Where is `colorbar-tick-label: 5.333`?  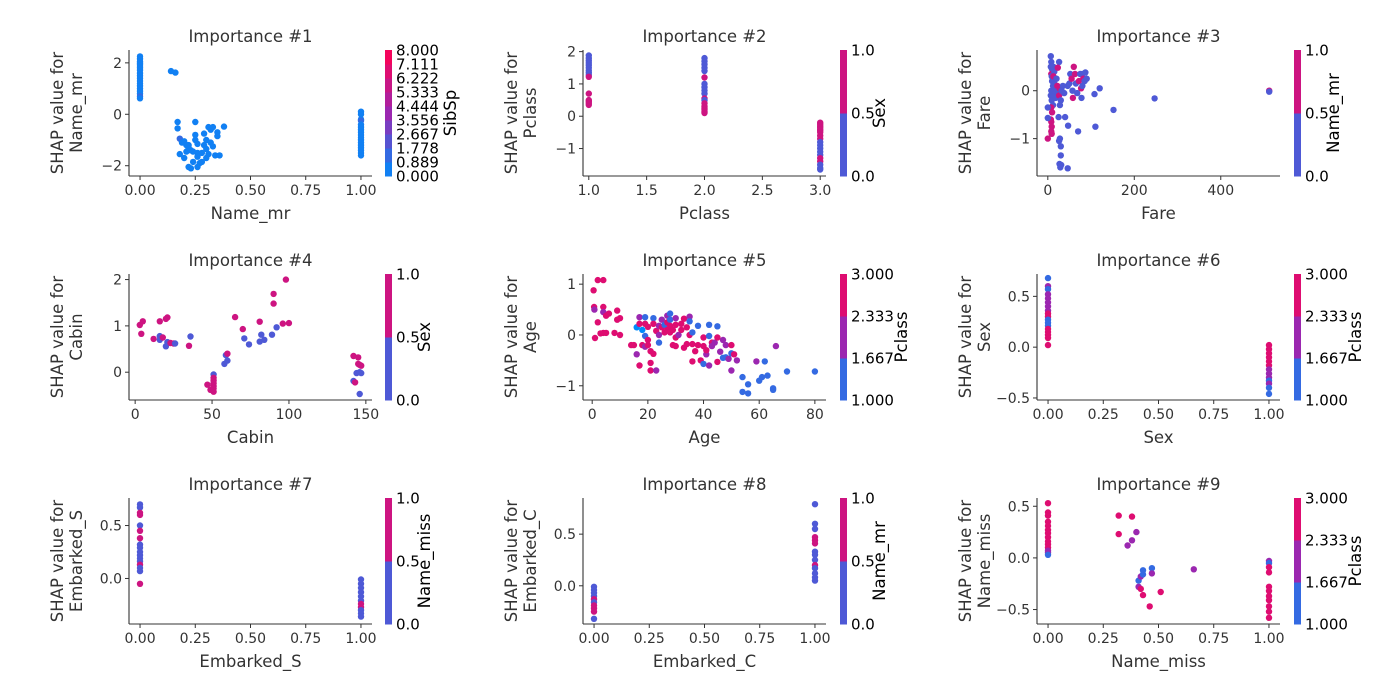
colorbar-tick-label: 5.333 is located at coordinates (417, 93).